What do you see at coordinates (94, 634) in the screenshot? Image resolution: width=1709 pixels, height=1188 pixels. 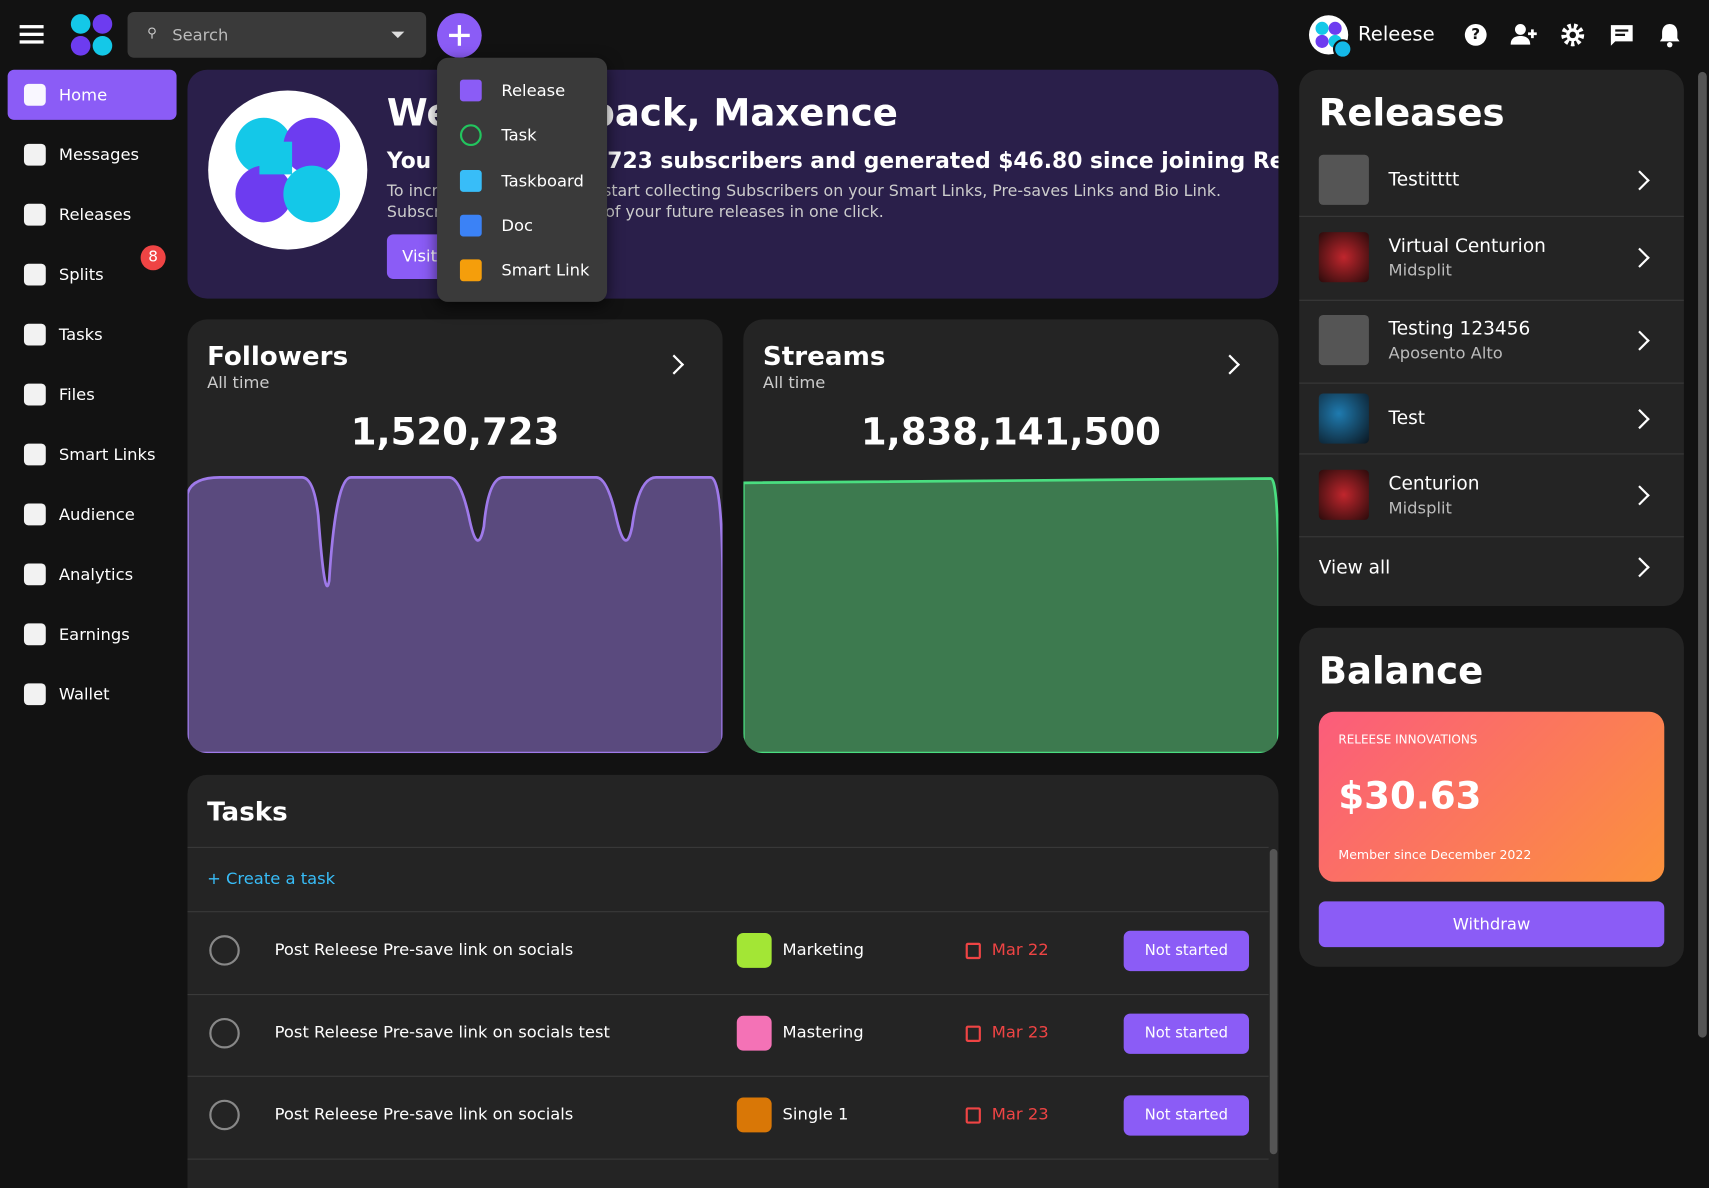 I see `sidebar-item: Earnings` at bounding box center [94, 634].